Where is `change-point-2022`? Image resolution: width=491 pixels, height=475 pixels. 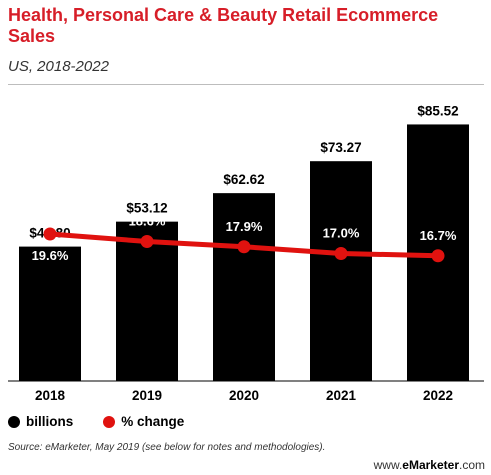
change-point-2022 is located at coordinates (438, 256).